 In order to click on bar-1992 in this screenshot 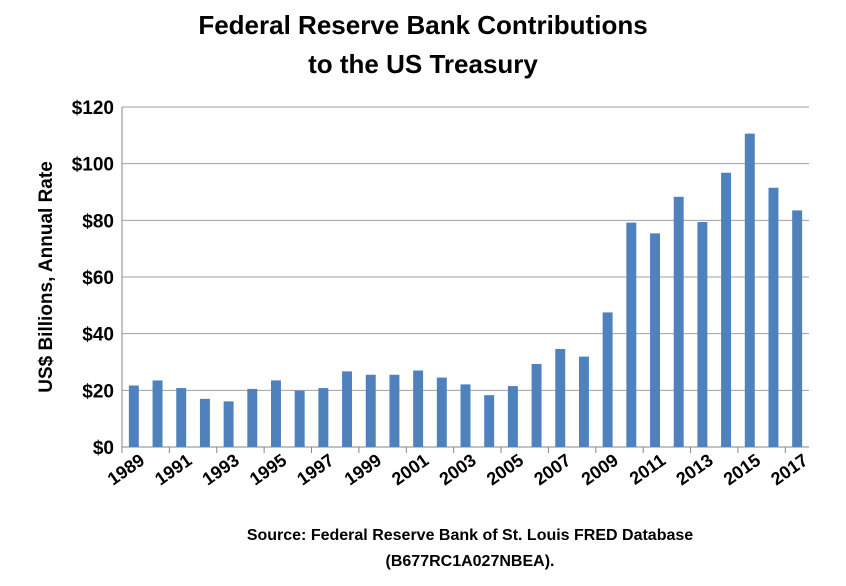, I will do `click(204, 422)`.